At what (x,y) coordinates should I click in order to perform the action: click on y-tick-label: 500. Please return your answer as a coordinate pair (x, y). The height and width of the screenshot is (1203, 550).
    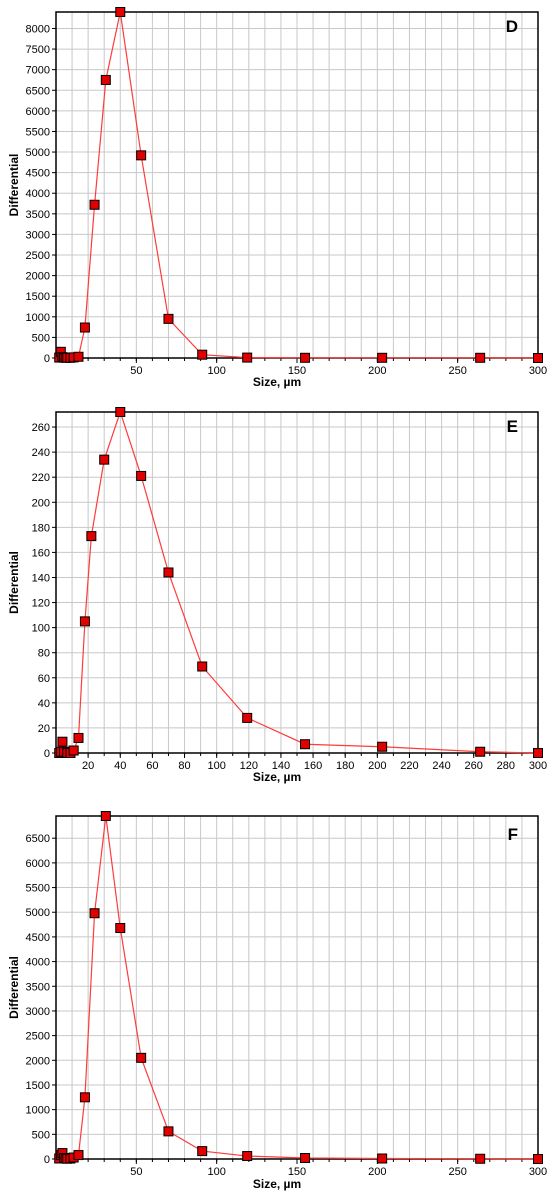
    Looking at the image, I should click on (41, 1135).